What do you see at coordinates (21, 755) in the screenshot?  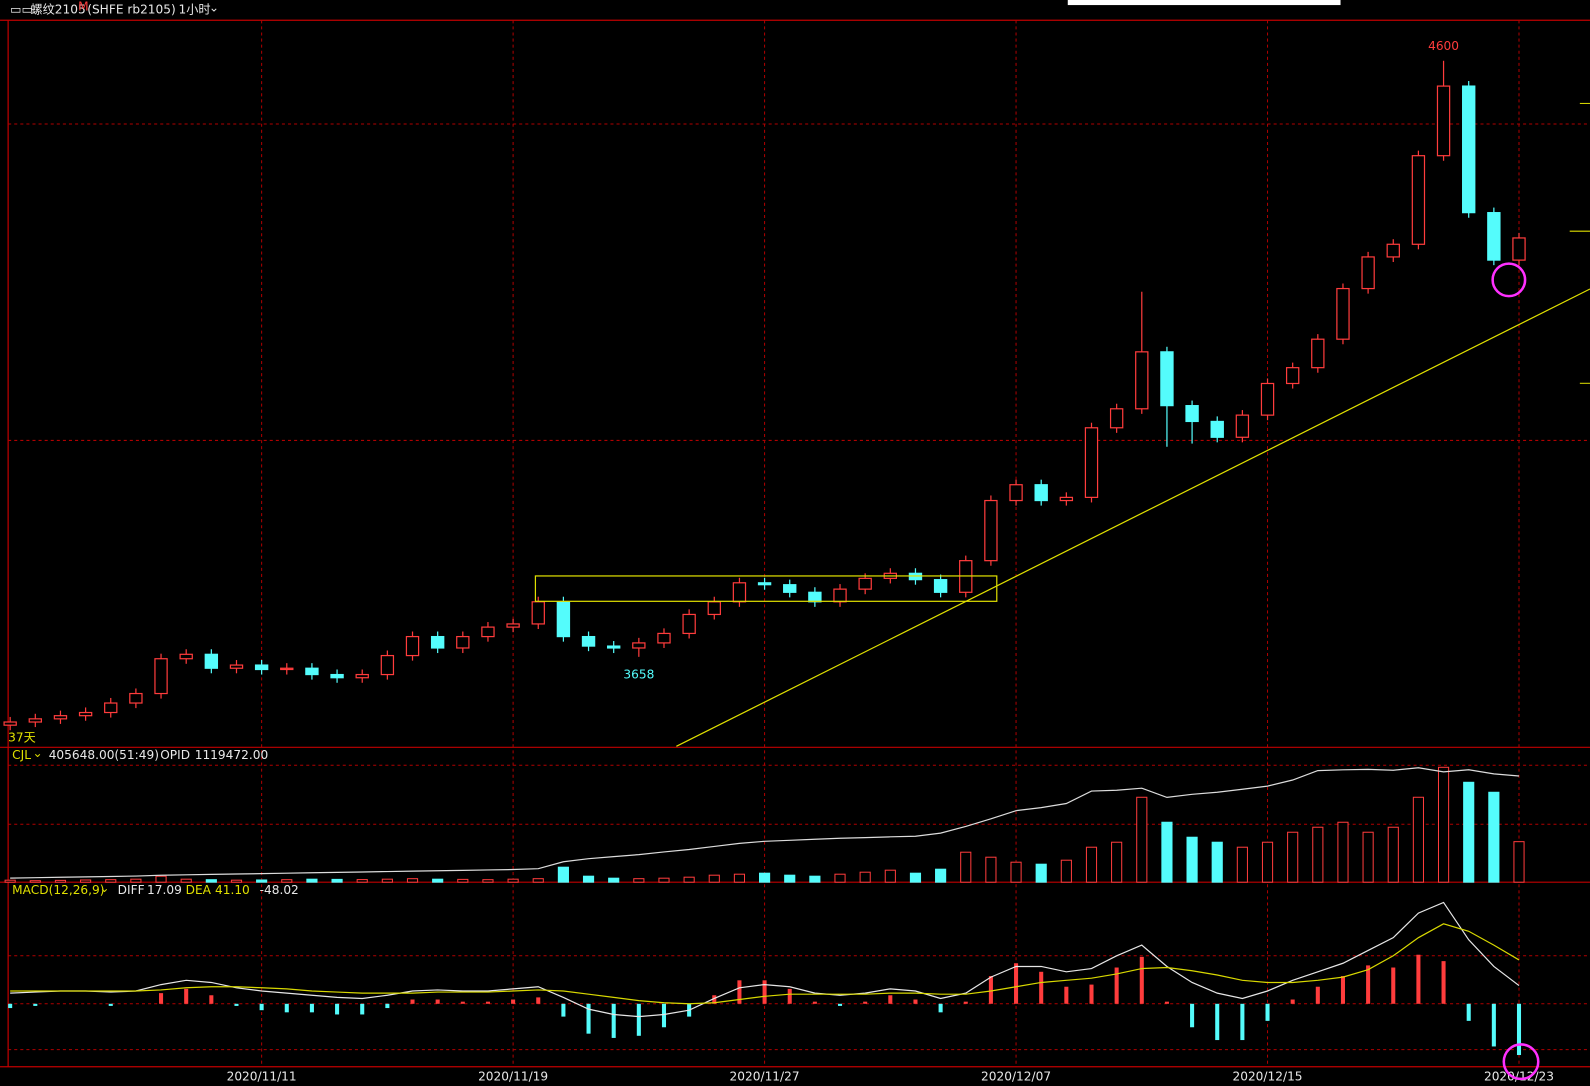 I see `volume-label: CJL` at bounding box center [21, 755].